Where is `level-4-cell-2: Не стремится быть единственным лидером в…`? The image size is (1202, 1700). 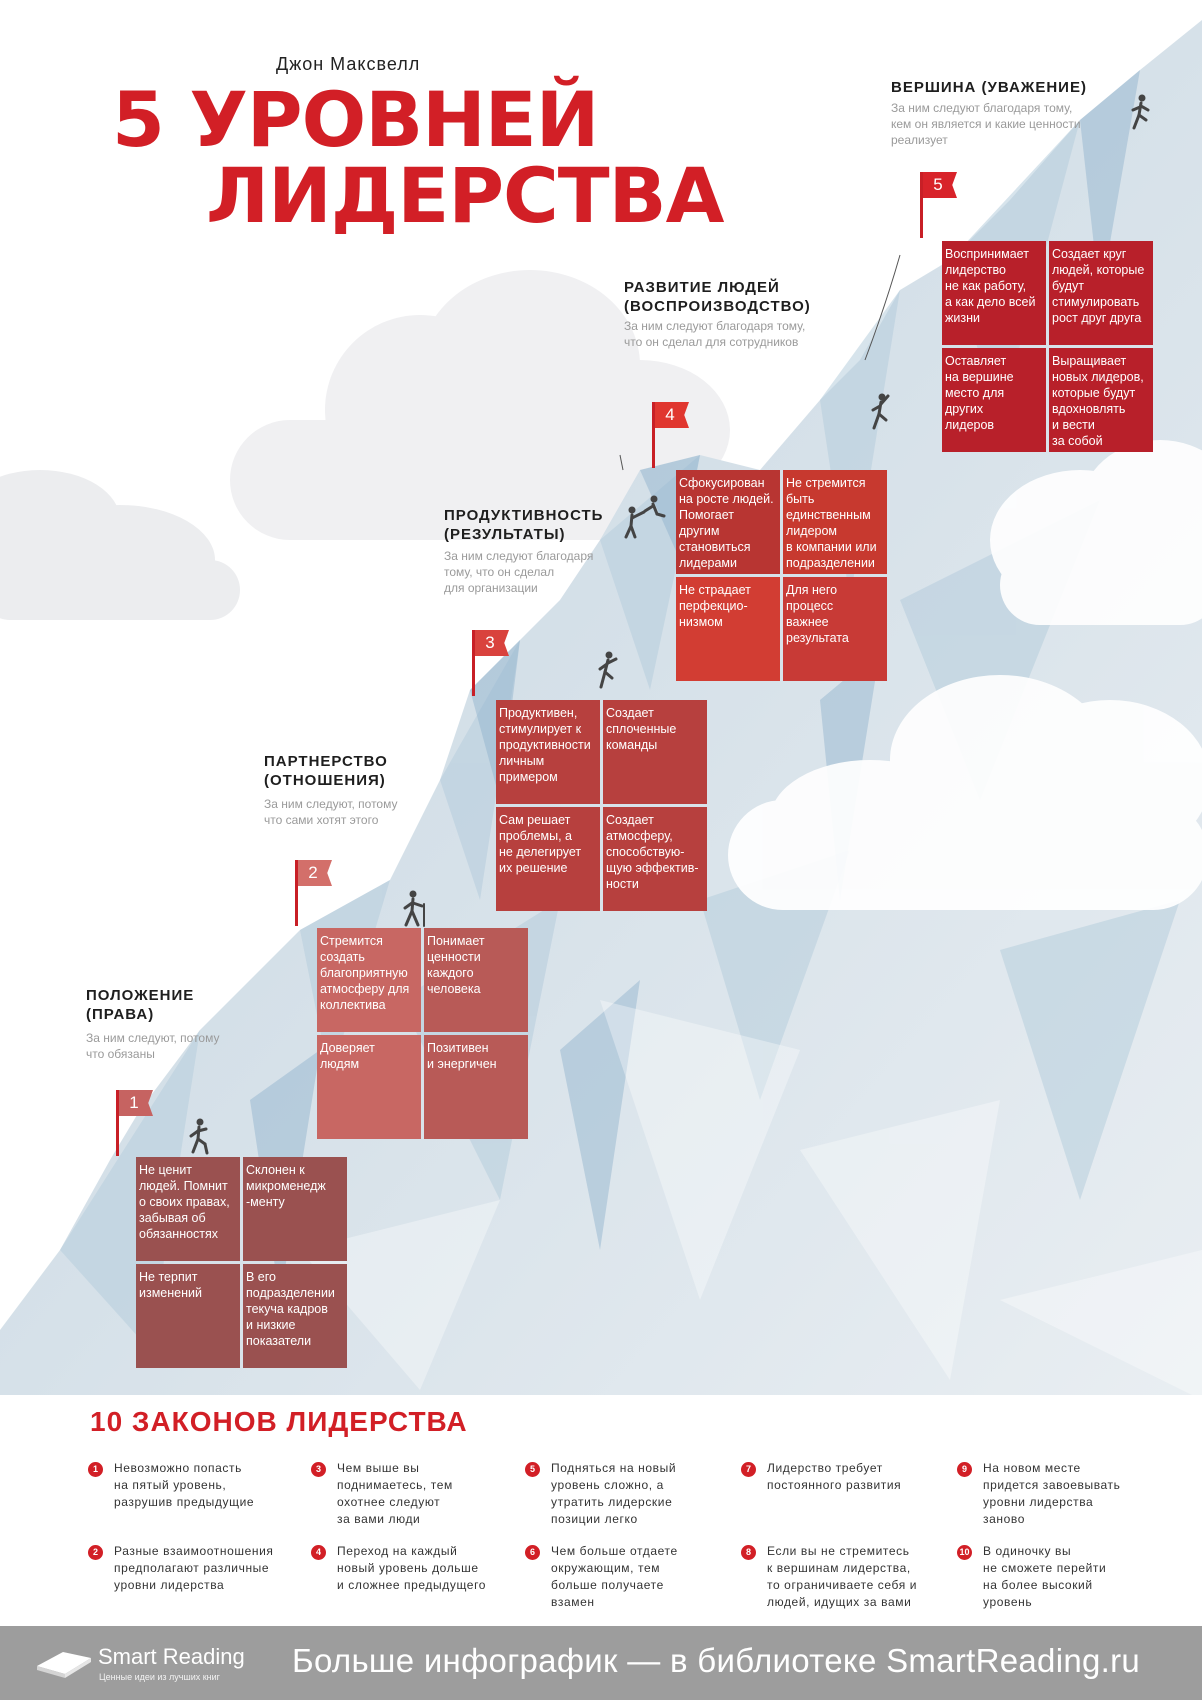 level-4-cell-2: Не стремится быть единственным лидером в… is located at coordinates (835, 522).